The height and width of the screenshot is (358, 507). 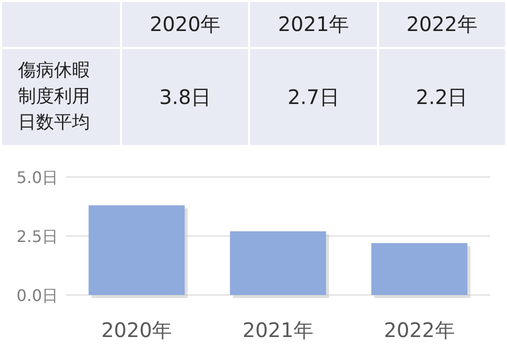 What do you see at coordinates (61, 97) in the screenshot?
I see `chart-title: 傷病休暇制度利用日数平均` at bounding box center [61, 97].